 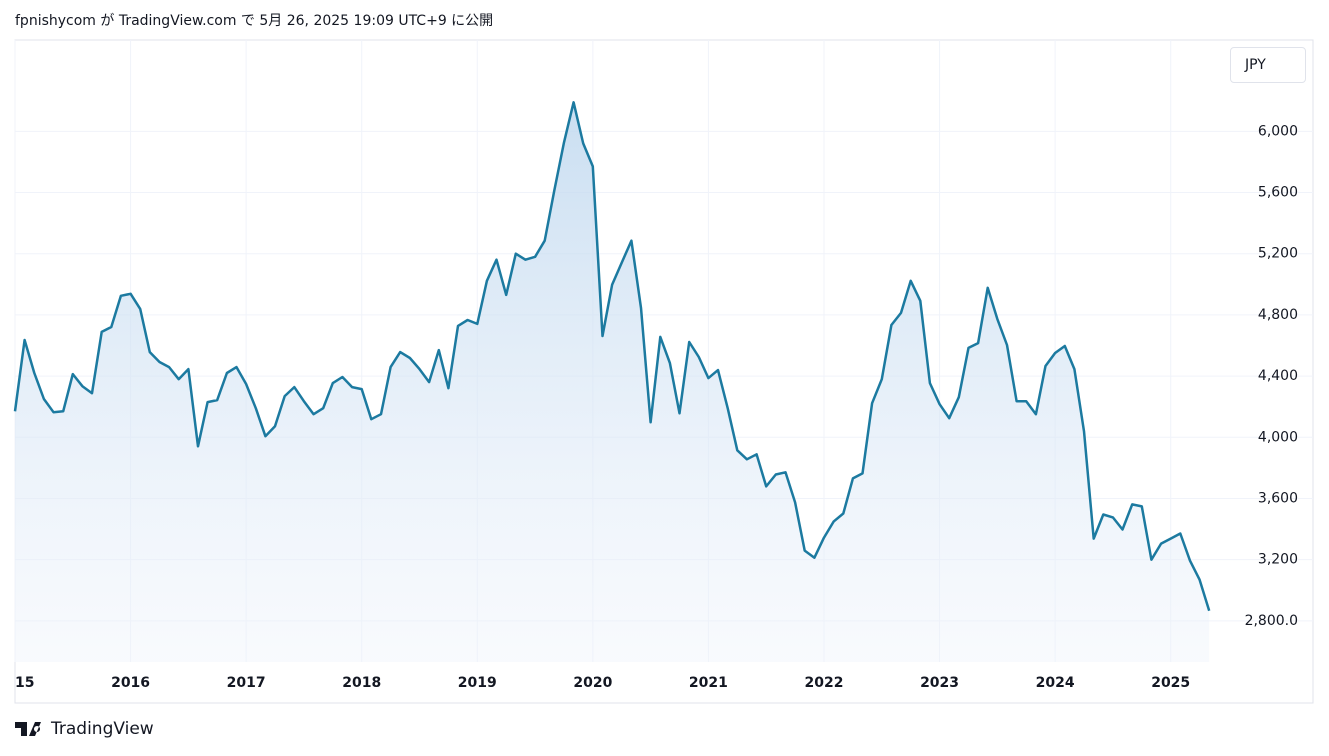 What do you see at coordinates (102, 729) in the screenshot?
I see `brand: TradingView` at bounding box center [102, 729].